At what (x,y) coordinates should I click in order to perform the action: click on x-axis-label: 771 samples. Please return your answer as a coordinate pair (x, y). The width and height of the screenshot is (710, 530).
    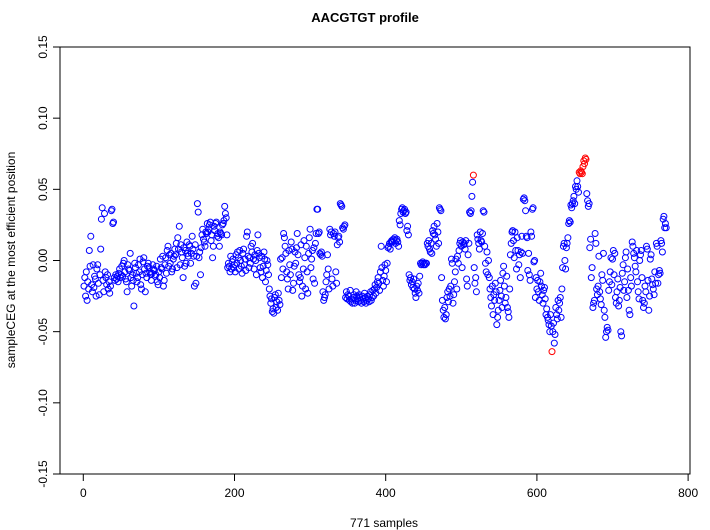
    Looking at the image, I should click on (384, 523).